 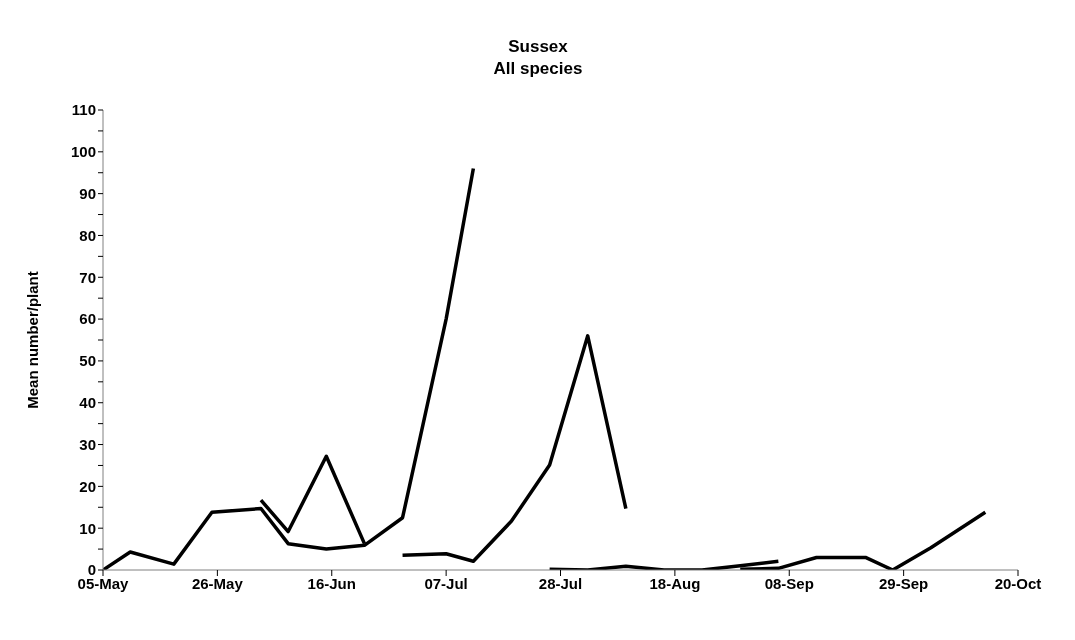 What do you see at coordinates (789, 583) in the screenshot?
I see `x-tick-label: 08-Sep` at bounding box center [789, 583].